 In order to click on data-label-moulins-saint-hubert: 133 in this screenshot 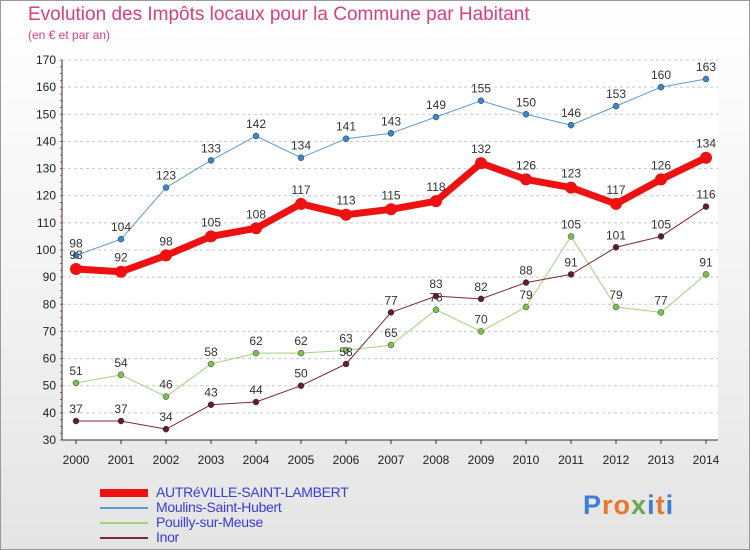, I will do `click(211, 148)`.